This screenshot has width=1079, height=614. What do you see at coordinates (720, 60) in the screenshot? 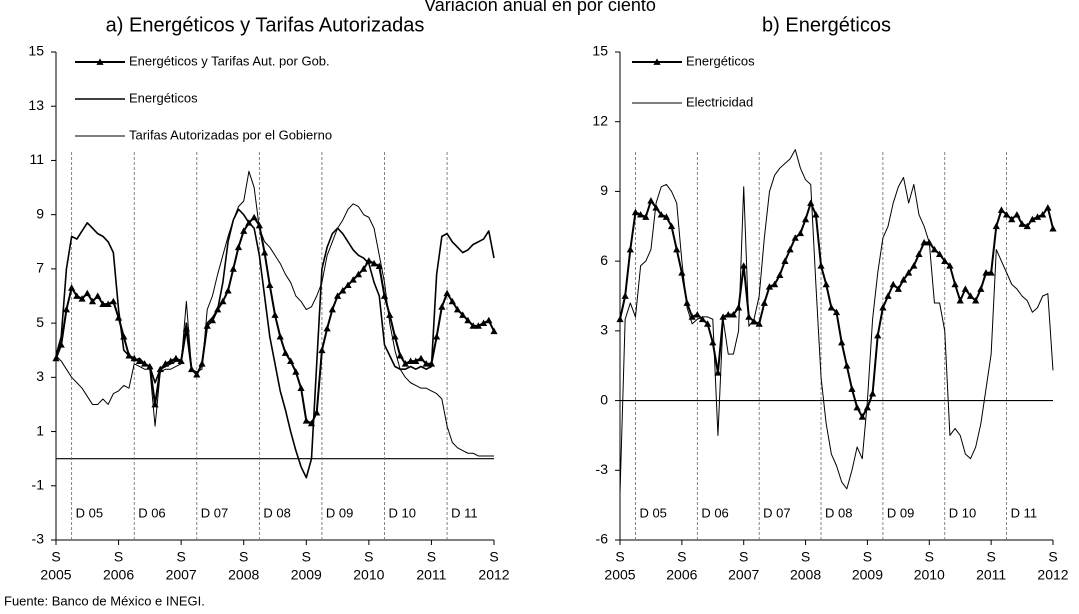
I see `legend-label: Energéticos` at bounding box center [720, 60].